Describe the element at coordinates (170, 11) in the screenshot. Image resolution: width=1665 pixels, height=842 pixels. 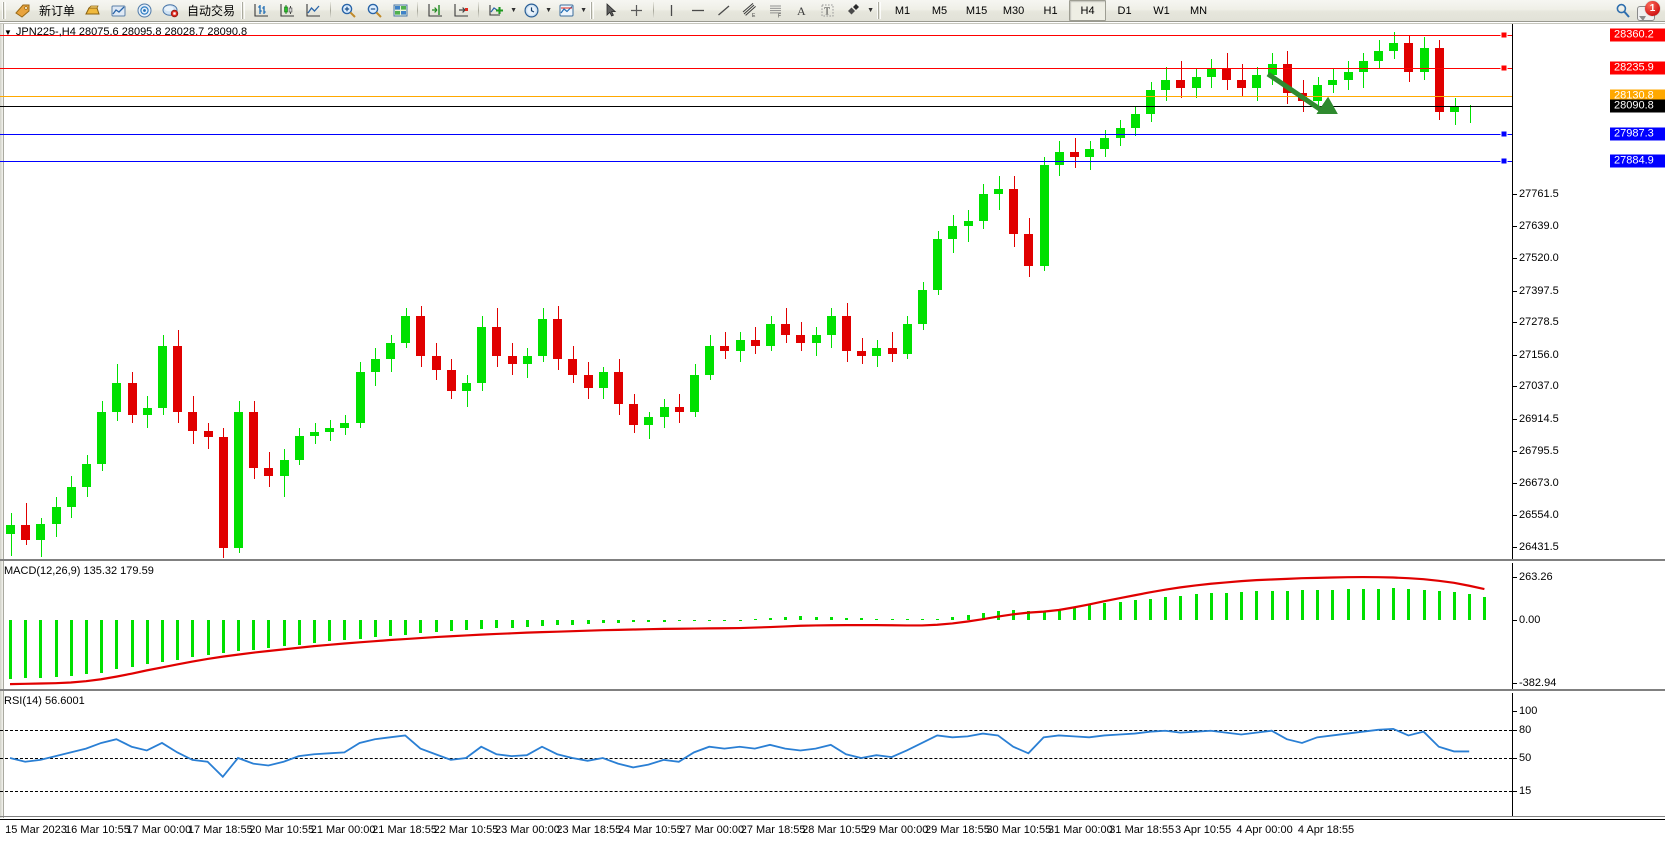
I see `autotrading-robot-icon` at that location.